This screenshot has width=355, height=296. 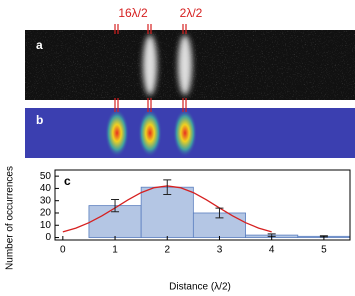 I want to click on bar, so click(x=167, y=212).